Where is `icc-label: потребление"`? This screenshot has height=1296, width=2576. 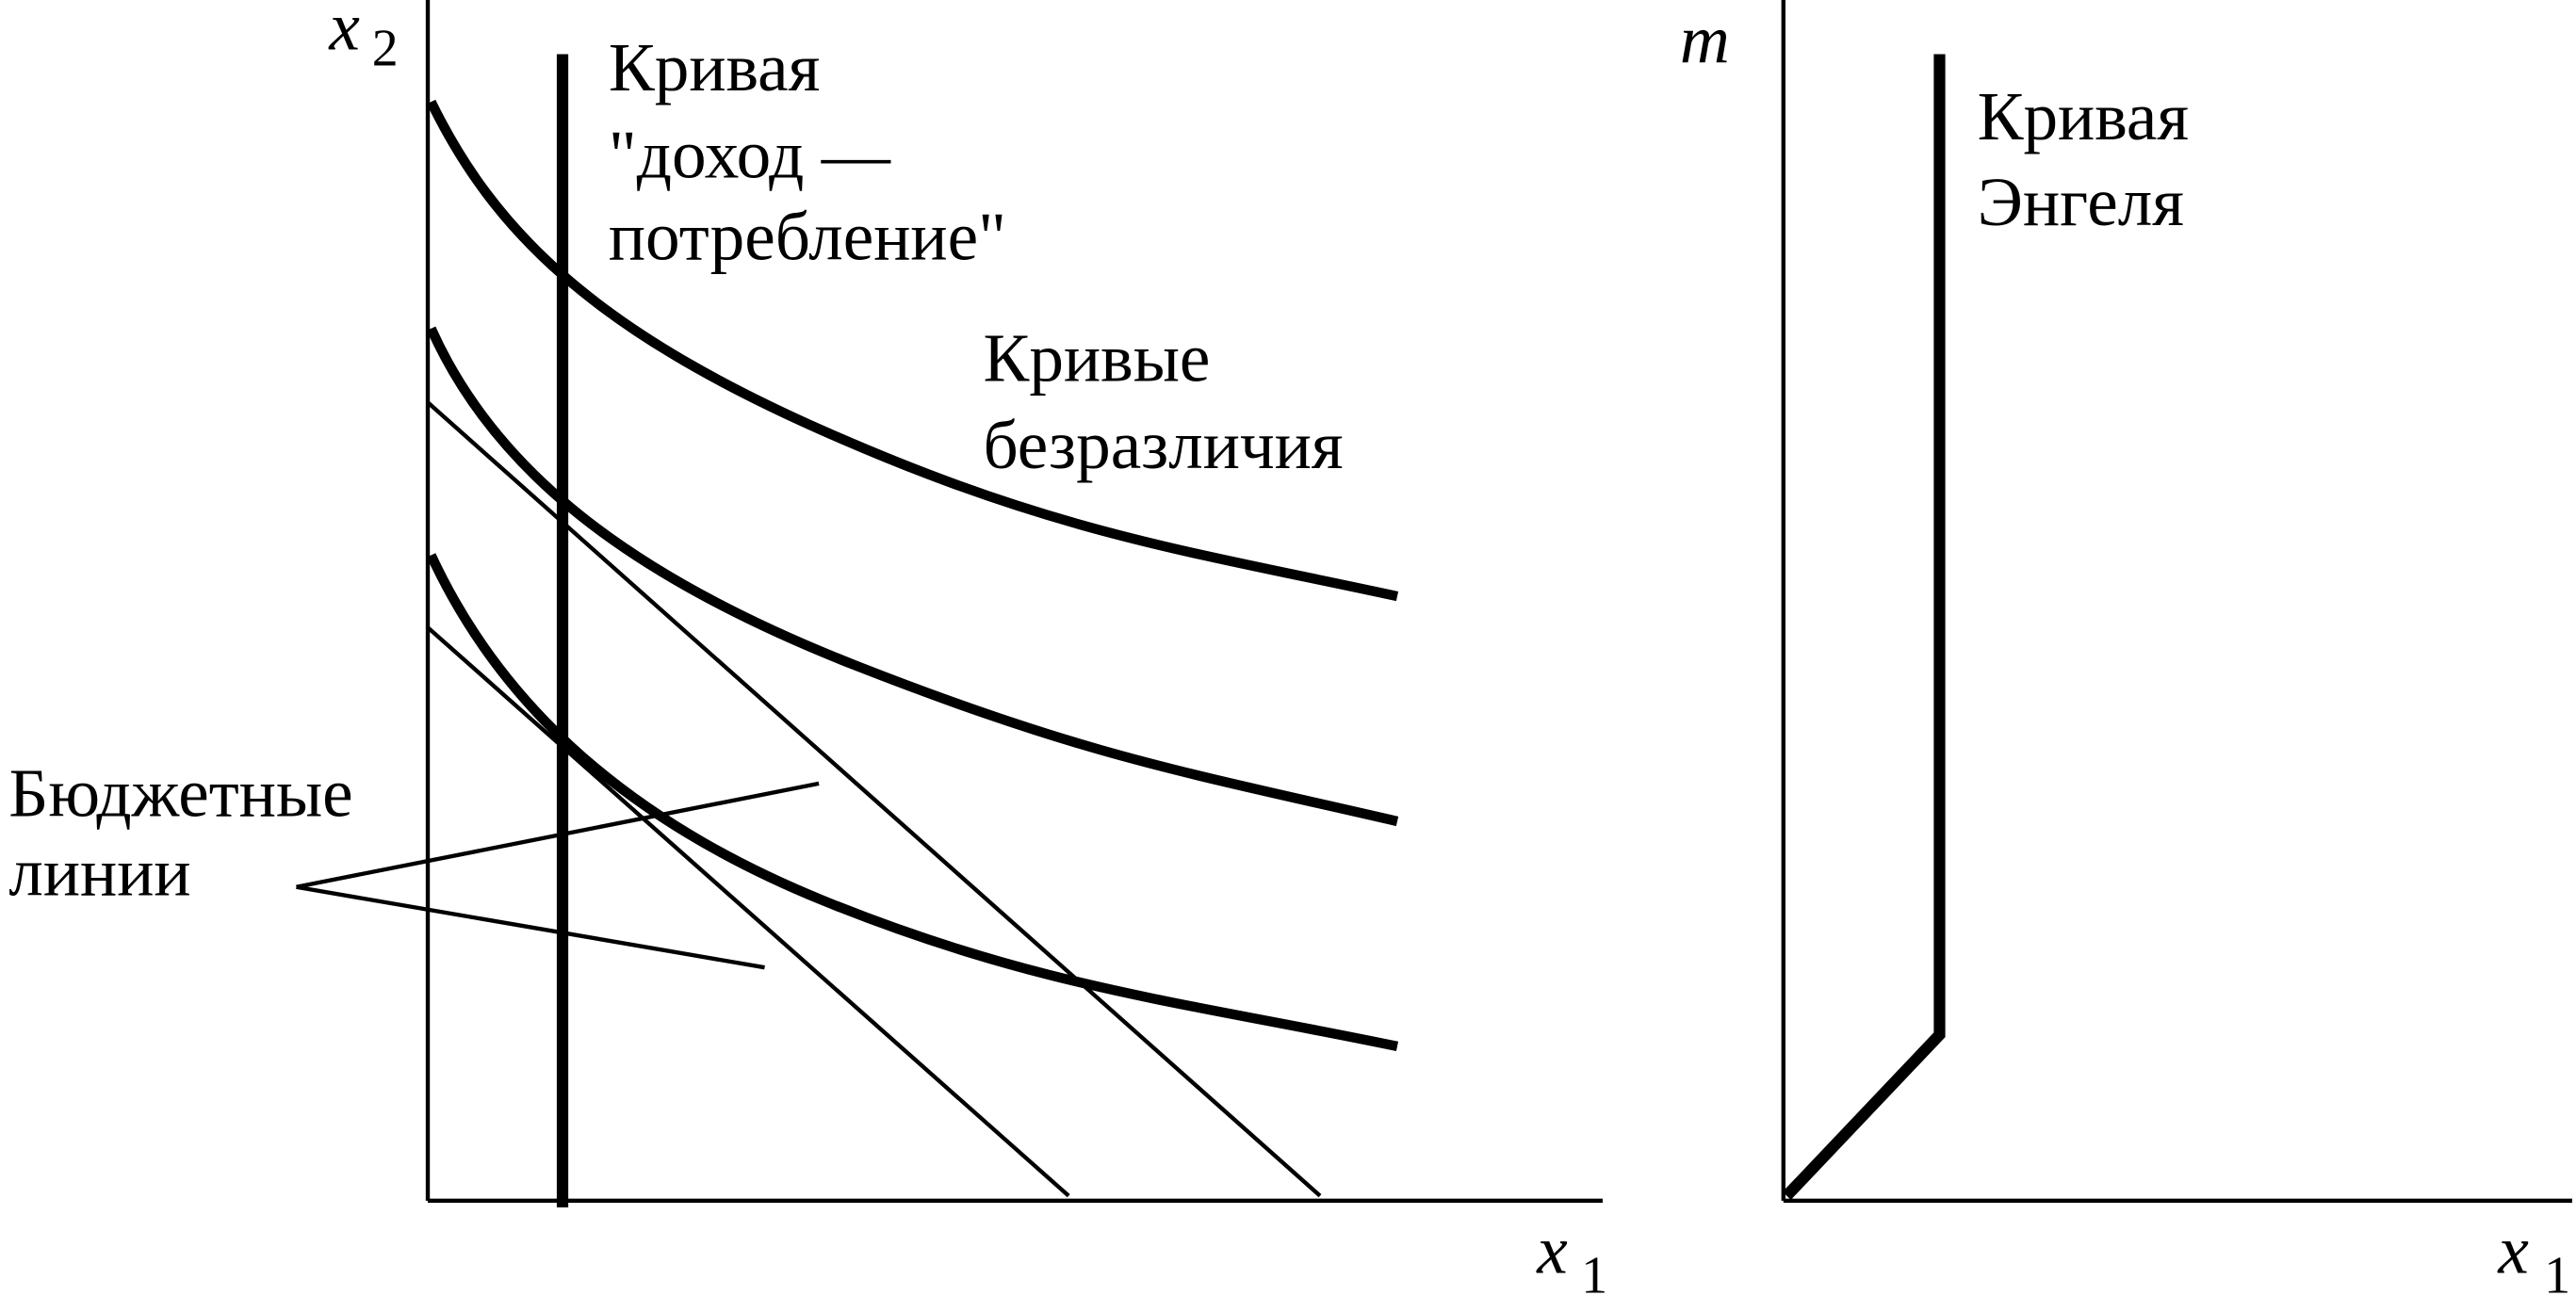
icc-label: потребление" is located at coordinates (807, 237).